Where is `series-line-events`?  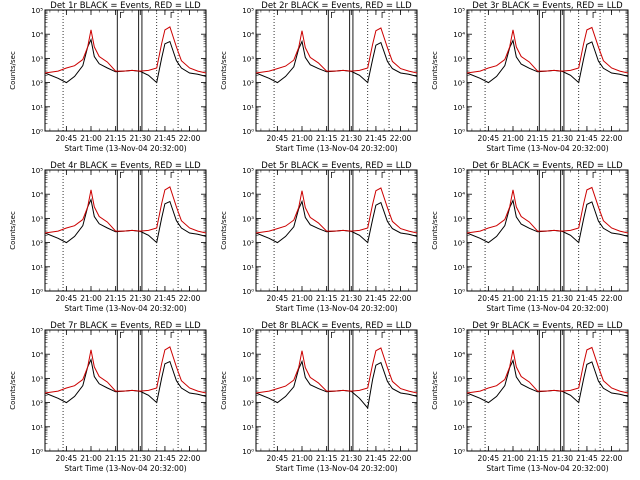
series-line-events is located at coordinates (336, 384).